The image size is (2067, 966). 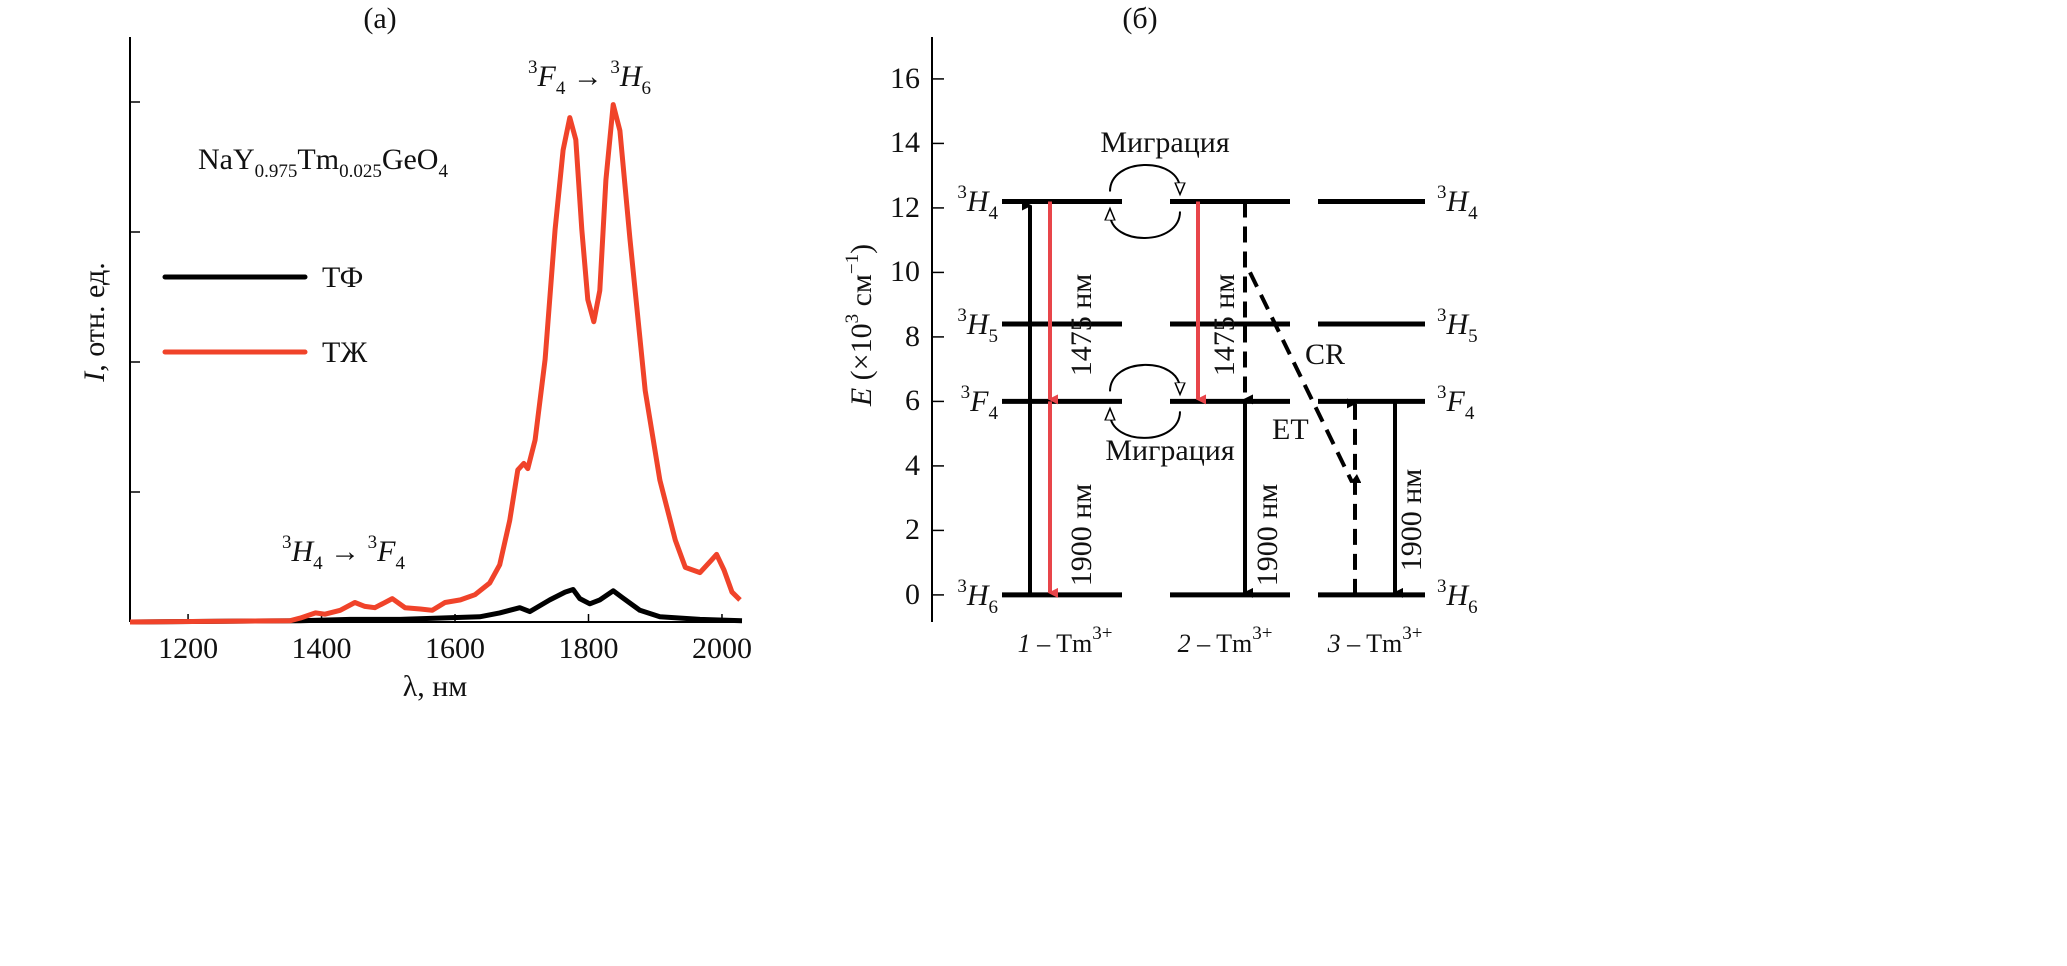 I want to click on x-tick-label: 1800, so click(x=588, y=648).